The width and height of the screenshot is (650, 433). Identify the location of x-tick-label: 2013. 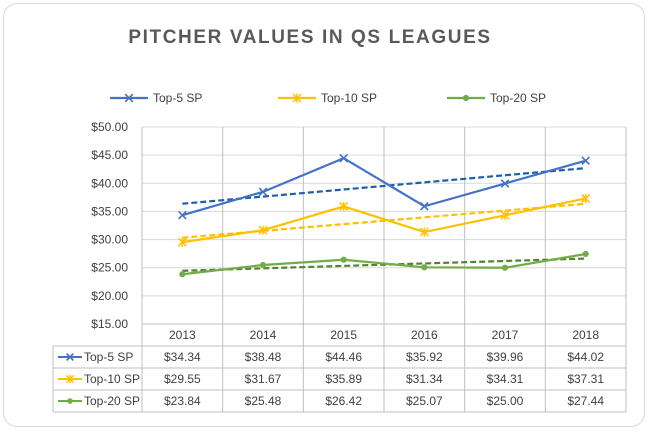
(182, 335).